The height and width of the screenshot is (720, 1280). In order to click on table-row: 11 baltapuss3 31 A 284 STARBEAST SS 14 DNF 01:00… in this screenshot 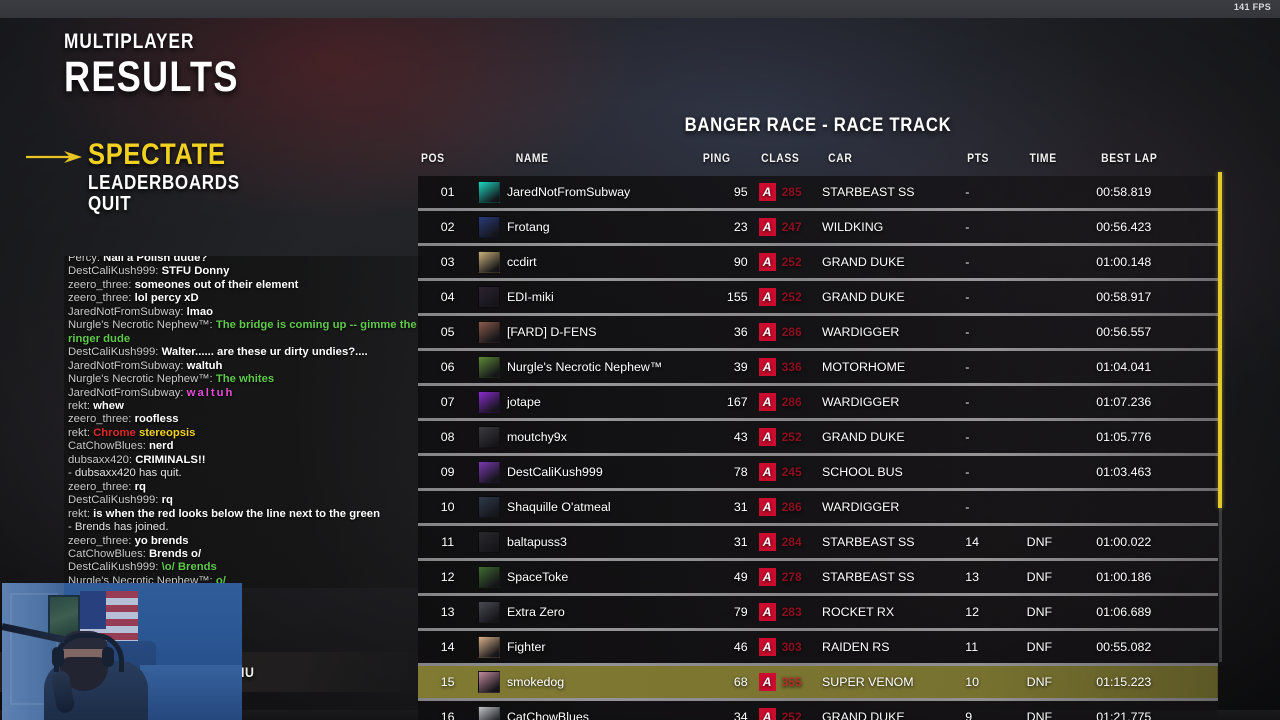, I will do `click(818, 542)`.